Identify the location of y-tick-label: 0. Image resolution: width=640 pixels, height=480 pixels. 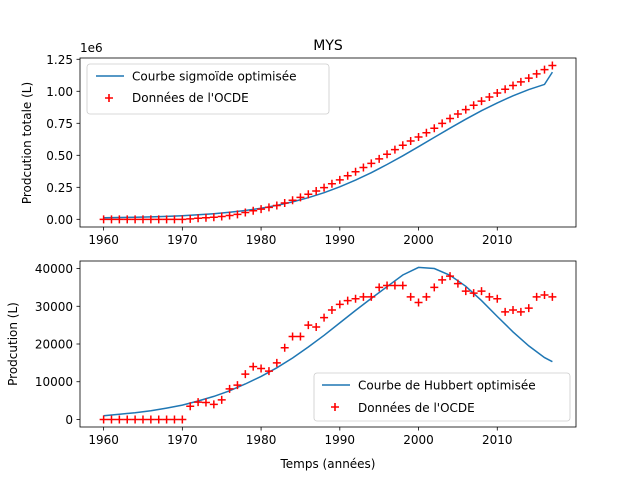
(69, 420).